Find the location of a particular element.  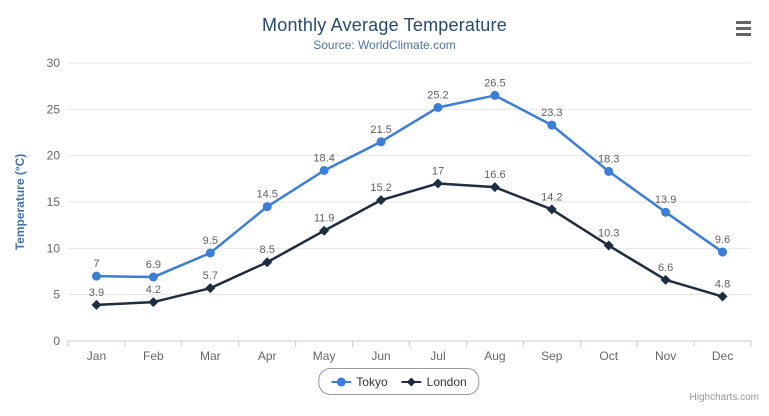

y-axis-tick-label: 5 is located at coordinates (56, 295).